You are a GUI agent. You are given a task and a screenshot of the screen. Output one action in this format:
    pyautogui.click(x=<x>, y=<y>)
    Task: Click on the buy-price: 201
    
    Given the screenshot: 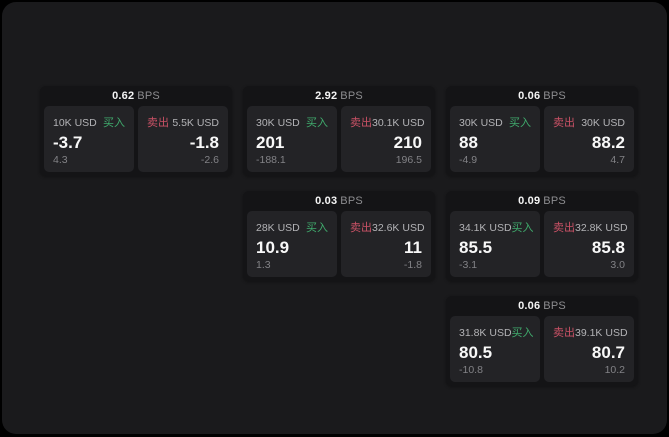 What is the action you would take?
    pyautogui.click(x=270, y=142)
    